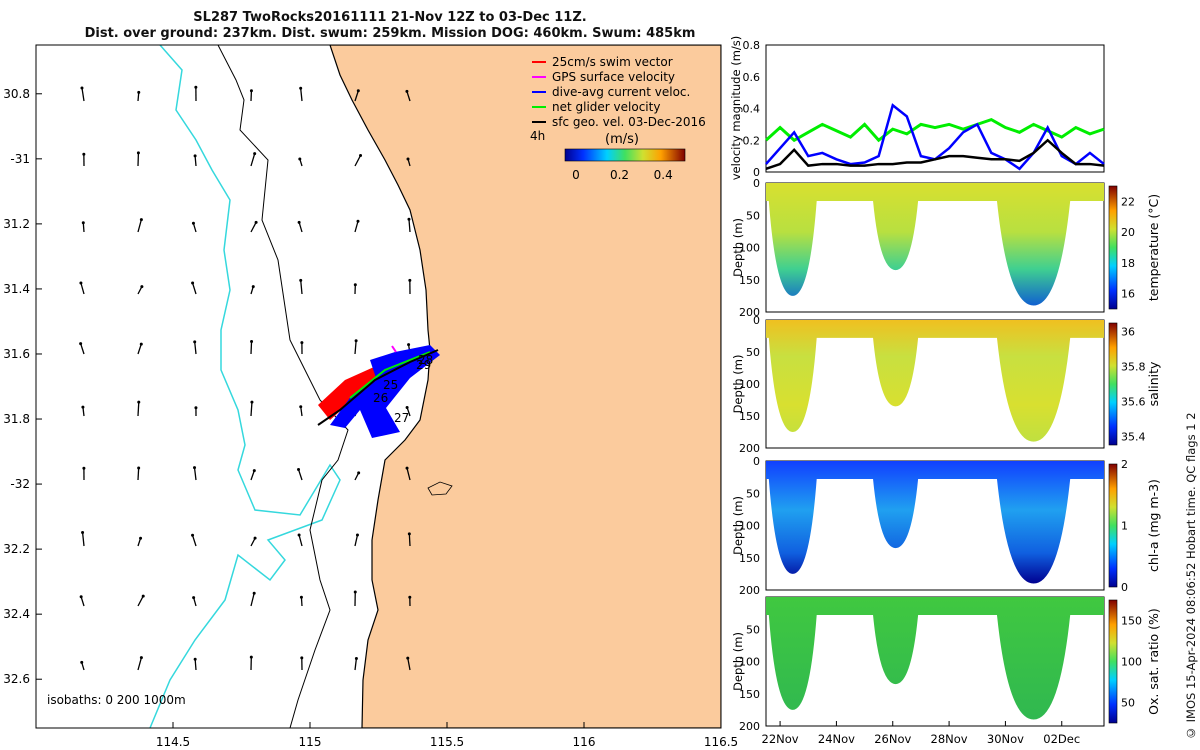 The width and height of the screenshot is (1200, 750). What do you see at coordinates (1153, 383) in the screenshot?
I see `colorbar-label: salinity` at bounding box center [1153, 383].